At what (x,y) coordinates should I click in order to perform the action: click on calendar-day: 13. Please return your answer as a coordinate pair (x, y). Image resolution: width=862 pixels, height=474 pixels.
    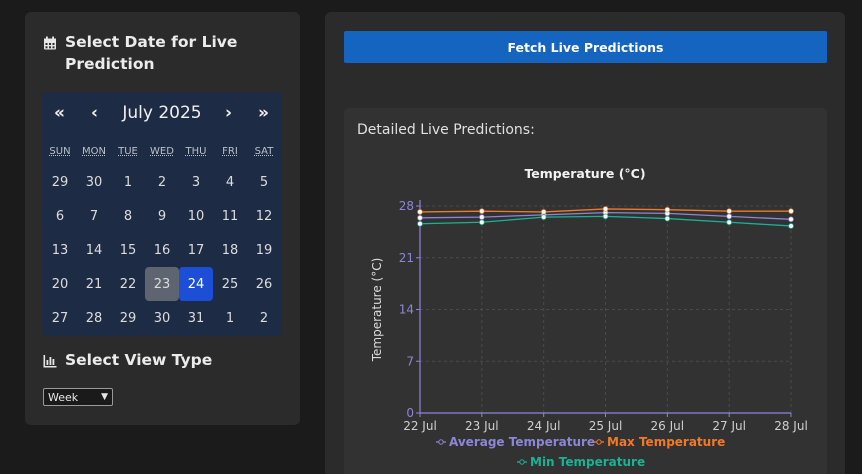
    Looking at the image, I should click on (60, 250).